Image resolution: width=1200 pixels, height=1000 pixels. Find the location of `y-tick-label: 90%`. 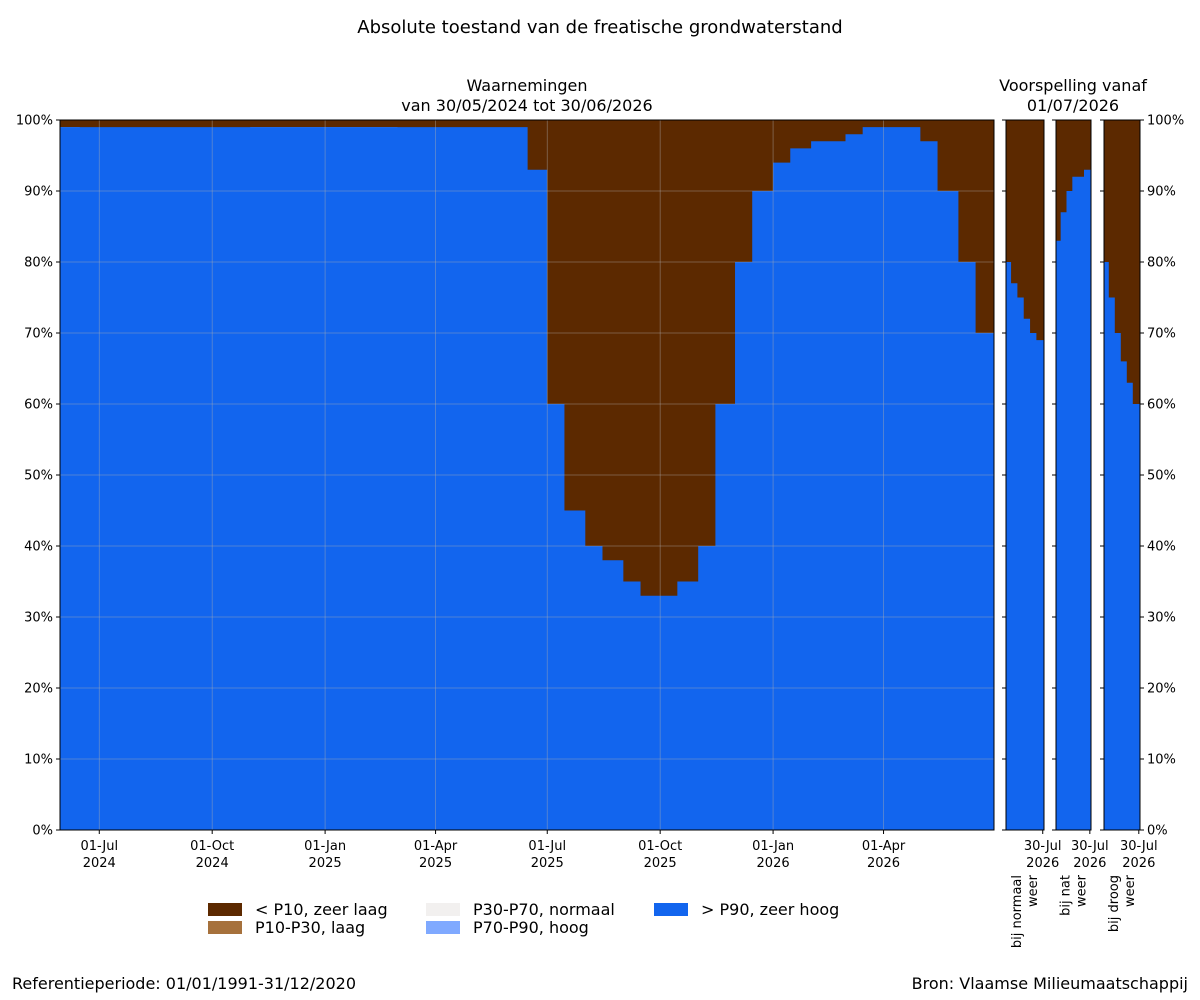

y-tick-label: 90% is located at coordinates (38, 192).